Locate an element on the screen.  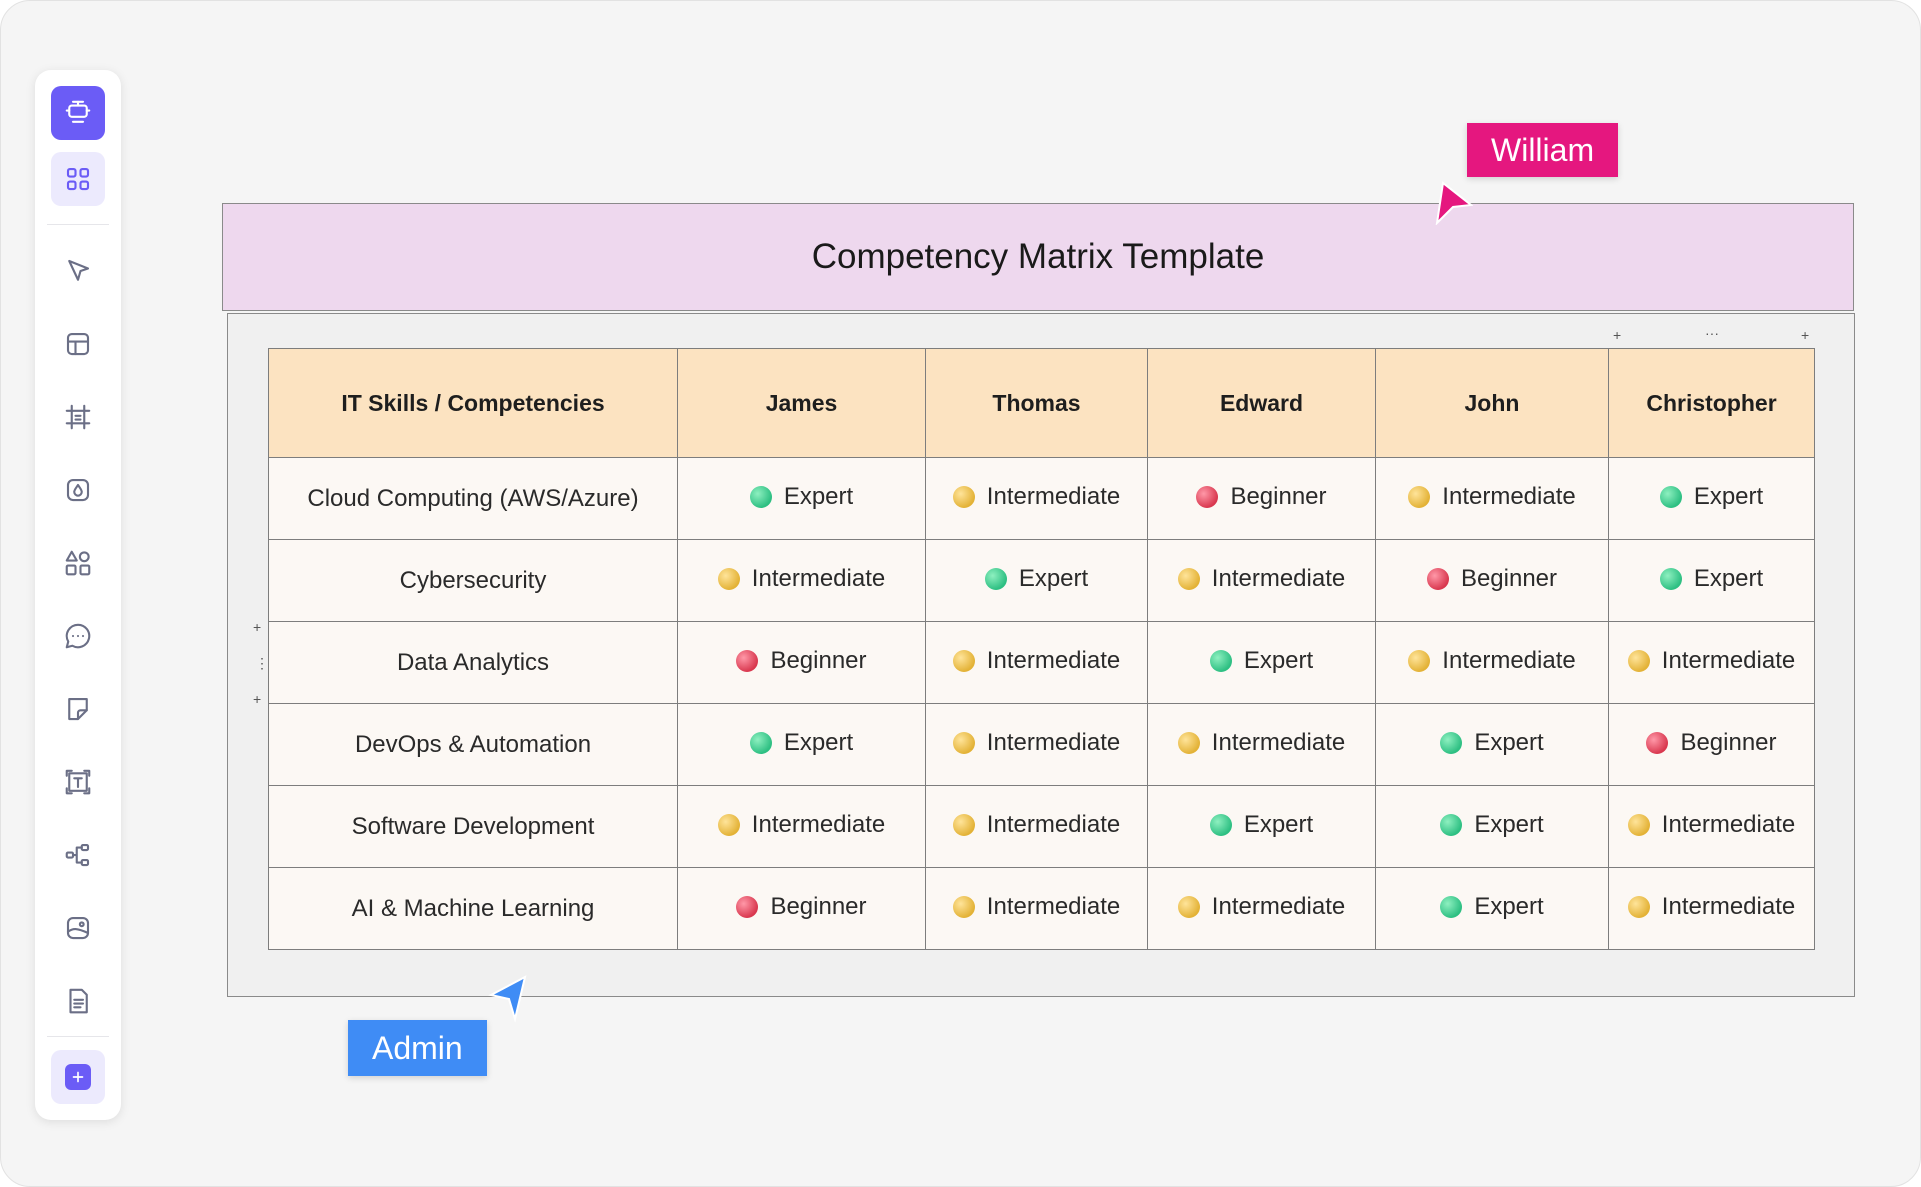
collaborator-name: William is located at coordinates (1543, 149).